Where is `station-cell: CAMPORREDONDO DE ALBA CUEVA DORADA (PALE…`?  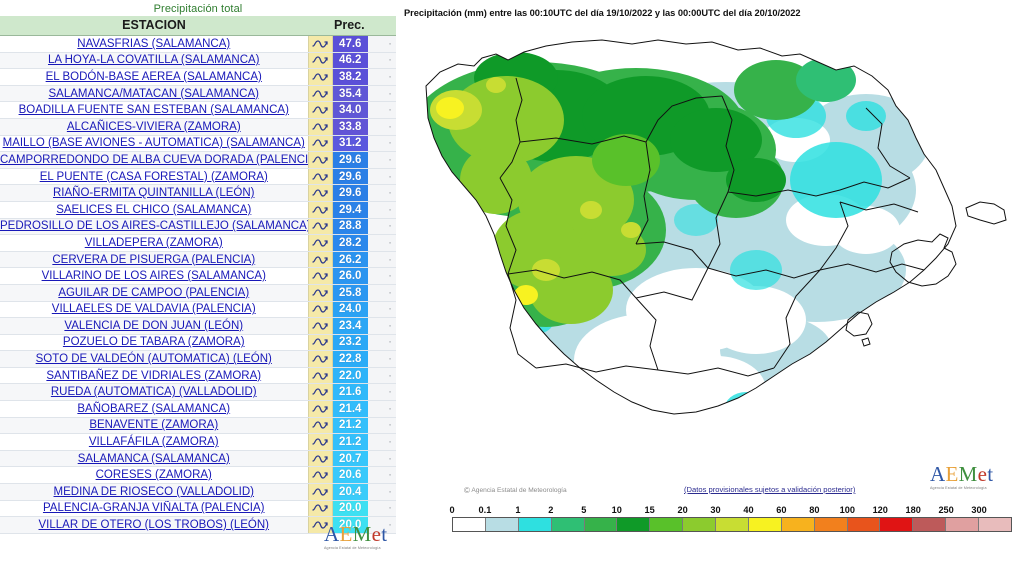 station-cell: CAMPORREDONDO DE ALBA CUEVA DORADA (PALE… is located at coordinates (154, 160).